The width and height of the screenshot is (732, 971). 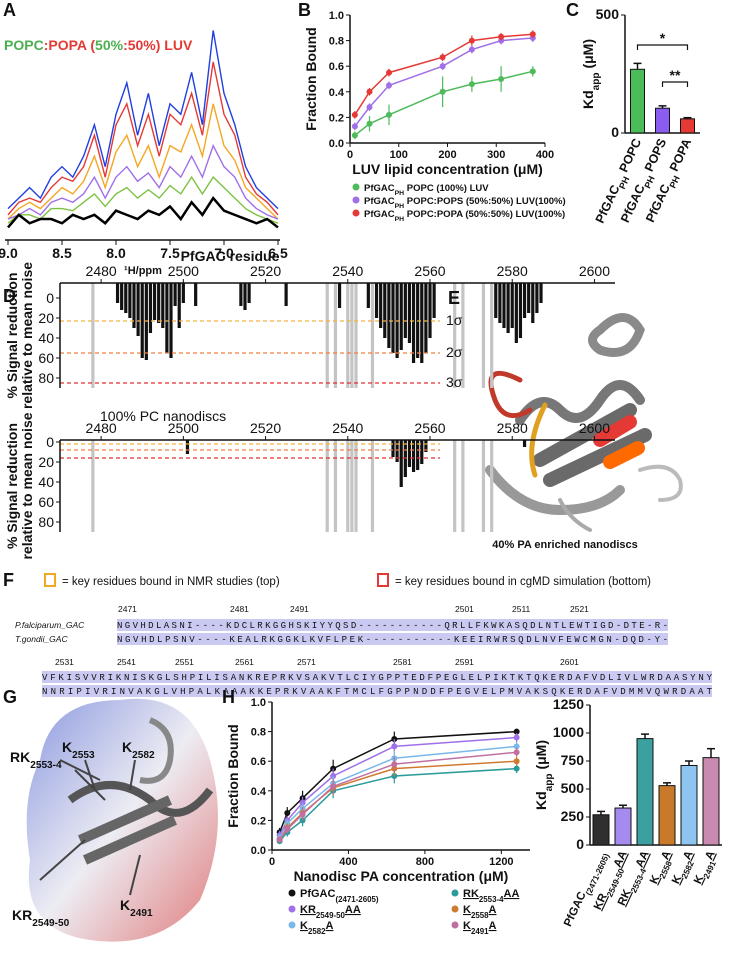 I want to click on residue-label: K2491, so click(x=136, y=908).